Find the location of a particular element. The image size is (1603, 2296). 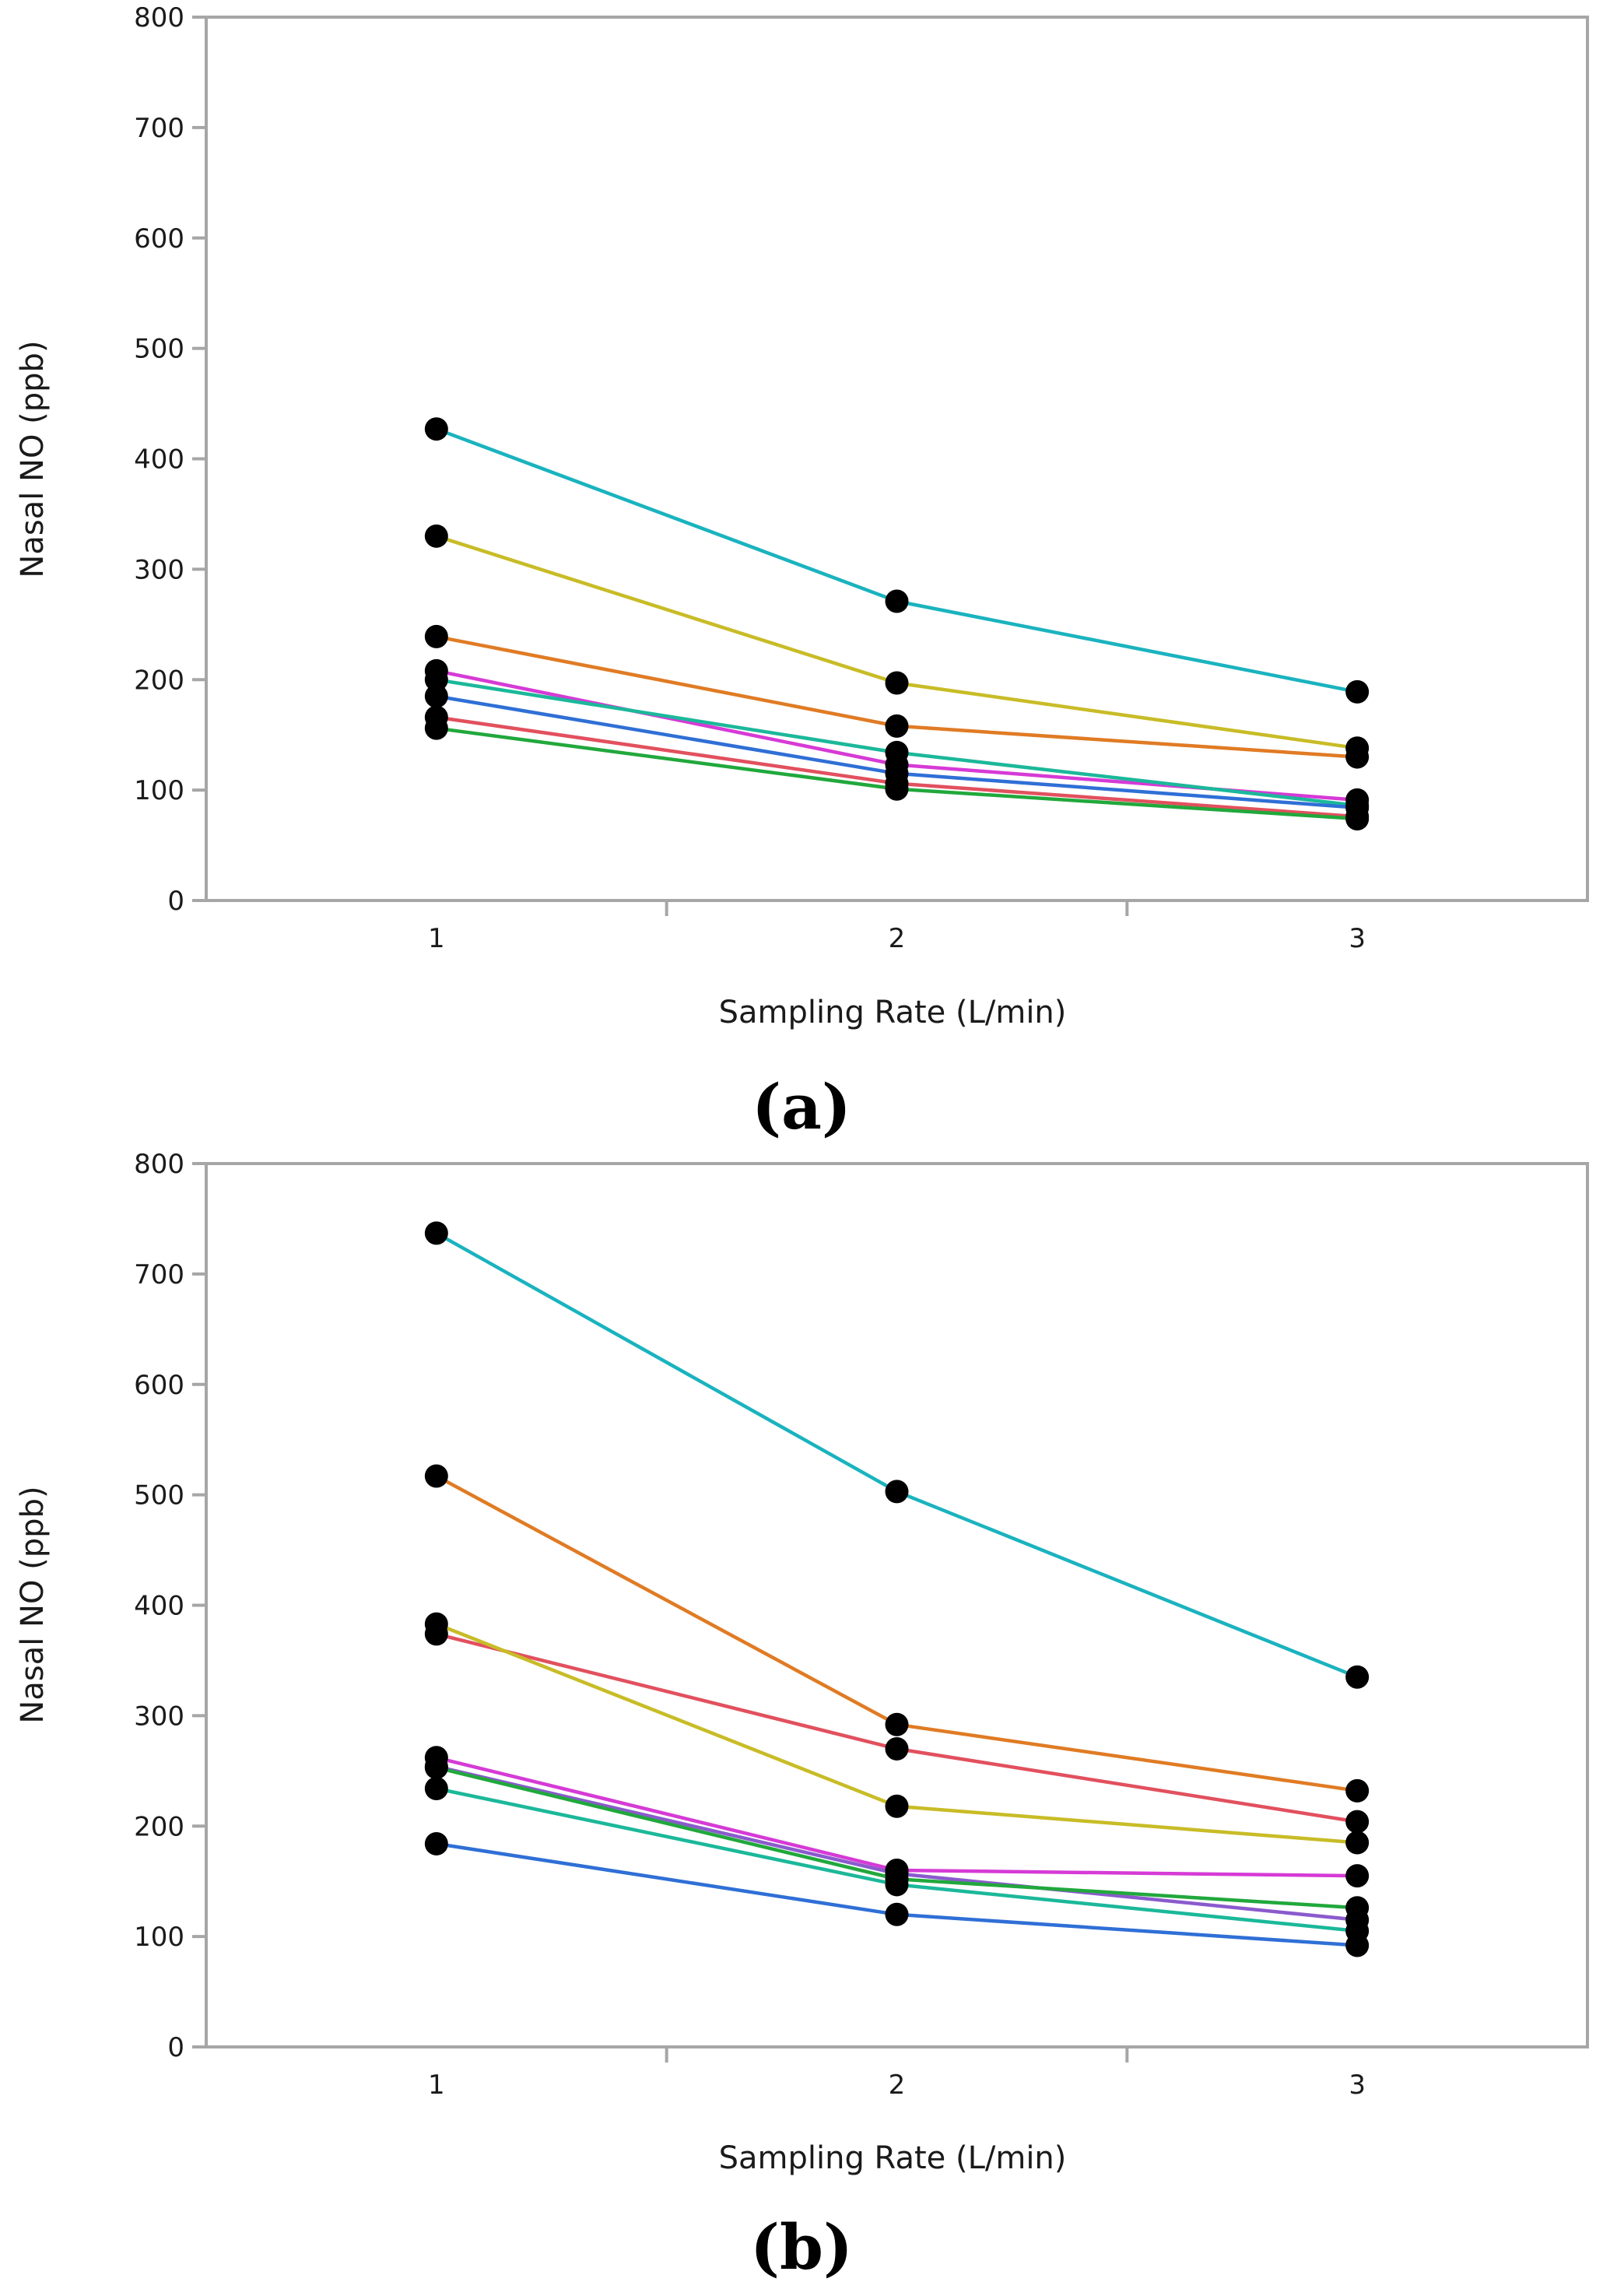

data-points-a is located at coordinates (897, 624).